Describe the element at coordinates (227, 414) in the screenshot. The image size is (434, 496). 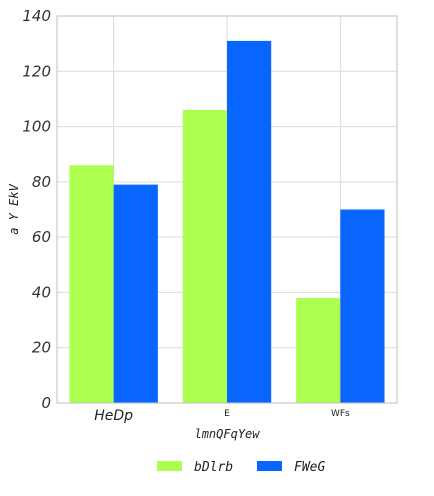
I see `x-tick-label: E` at that location.